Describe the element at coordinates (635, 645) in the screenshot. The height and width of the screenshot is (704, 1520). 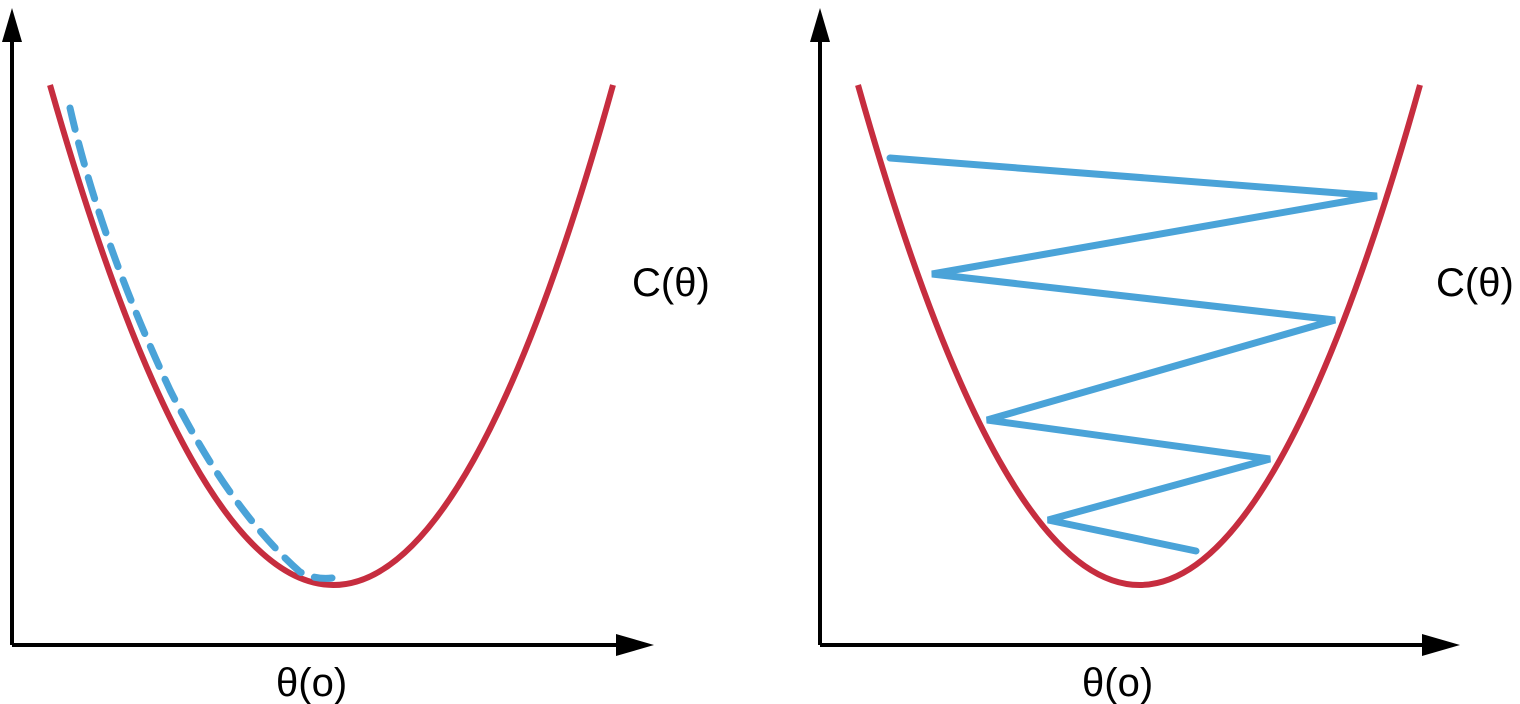
I see `left-x-axis-arrowhead` at that location.